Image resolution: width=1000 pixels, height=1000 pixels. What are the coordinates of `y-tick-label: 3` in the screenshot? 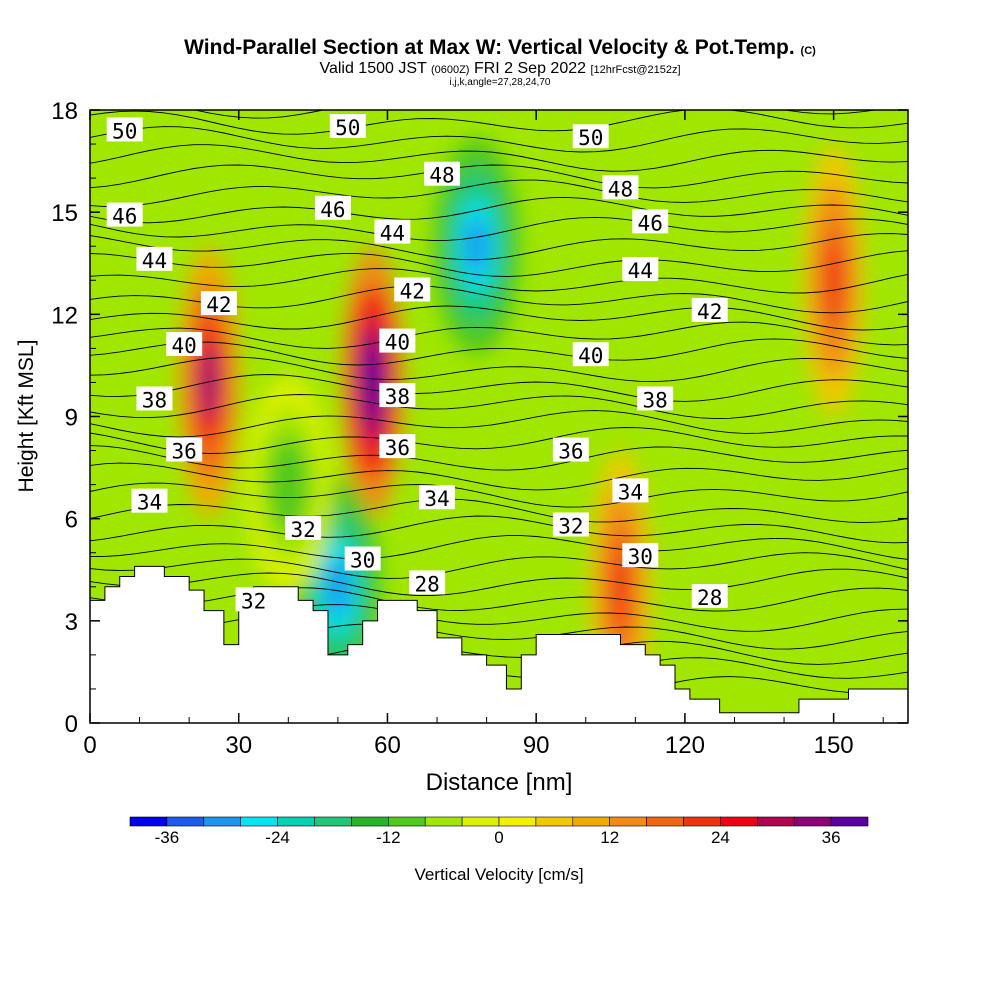 It's located at (71, 622).